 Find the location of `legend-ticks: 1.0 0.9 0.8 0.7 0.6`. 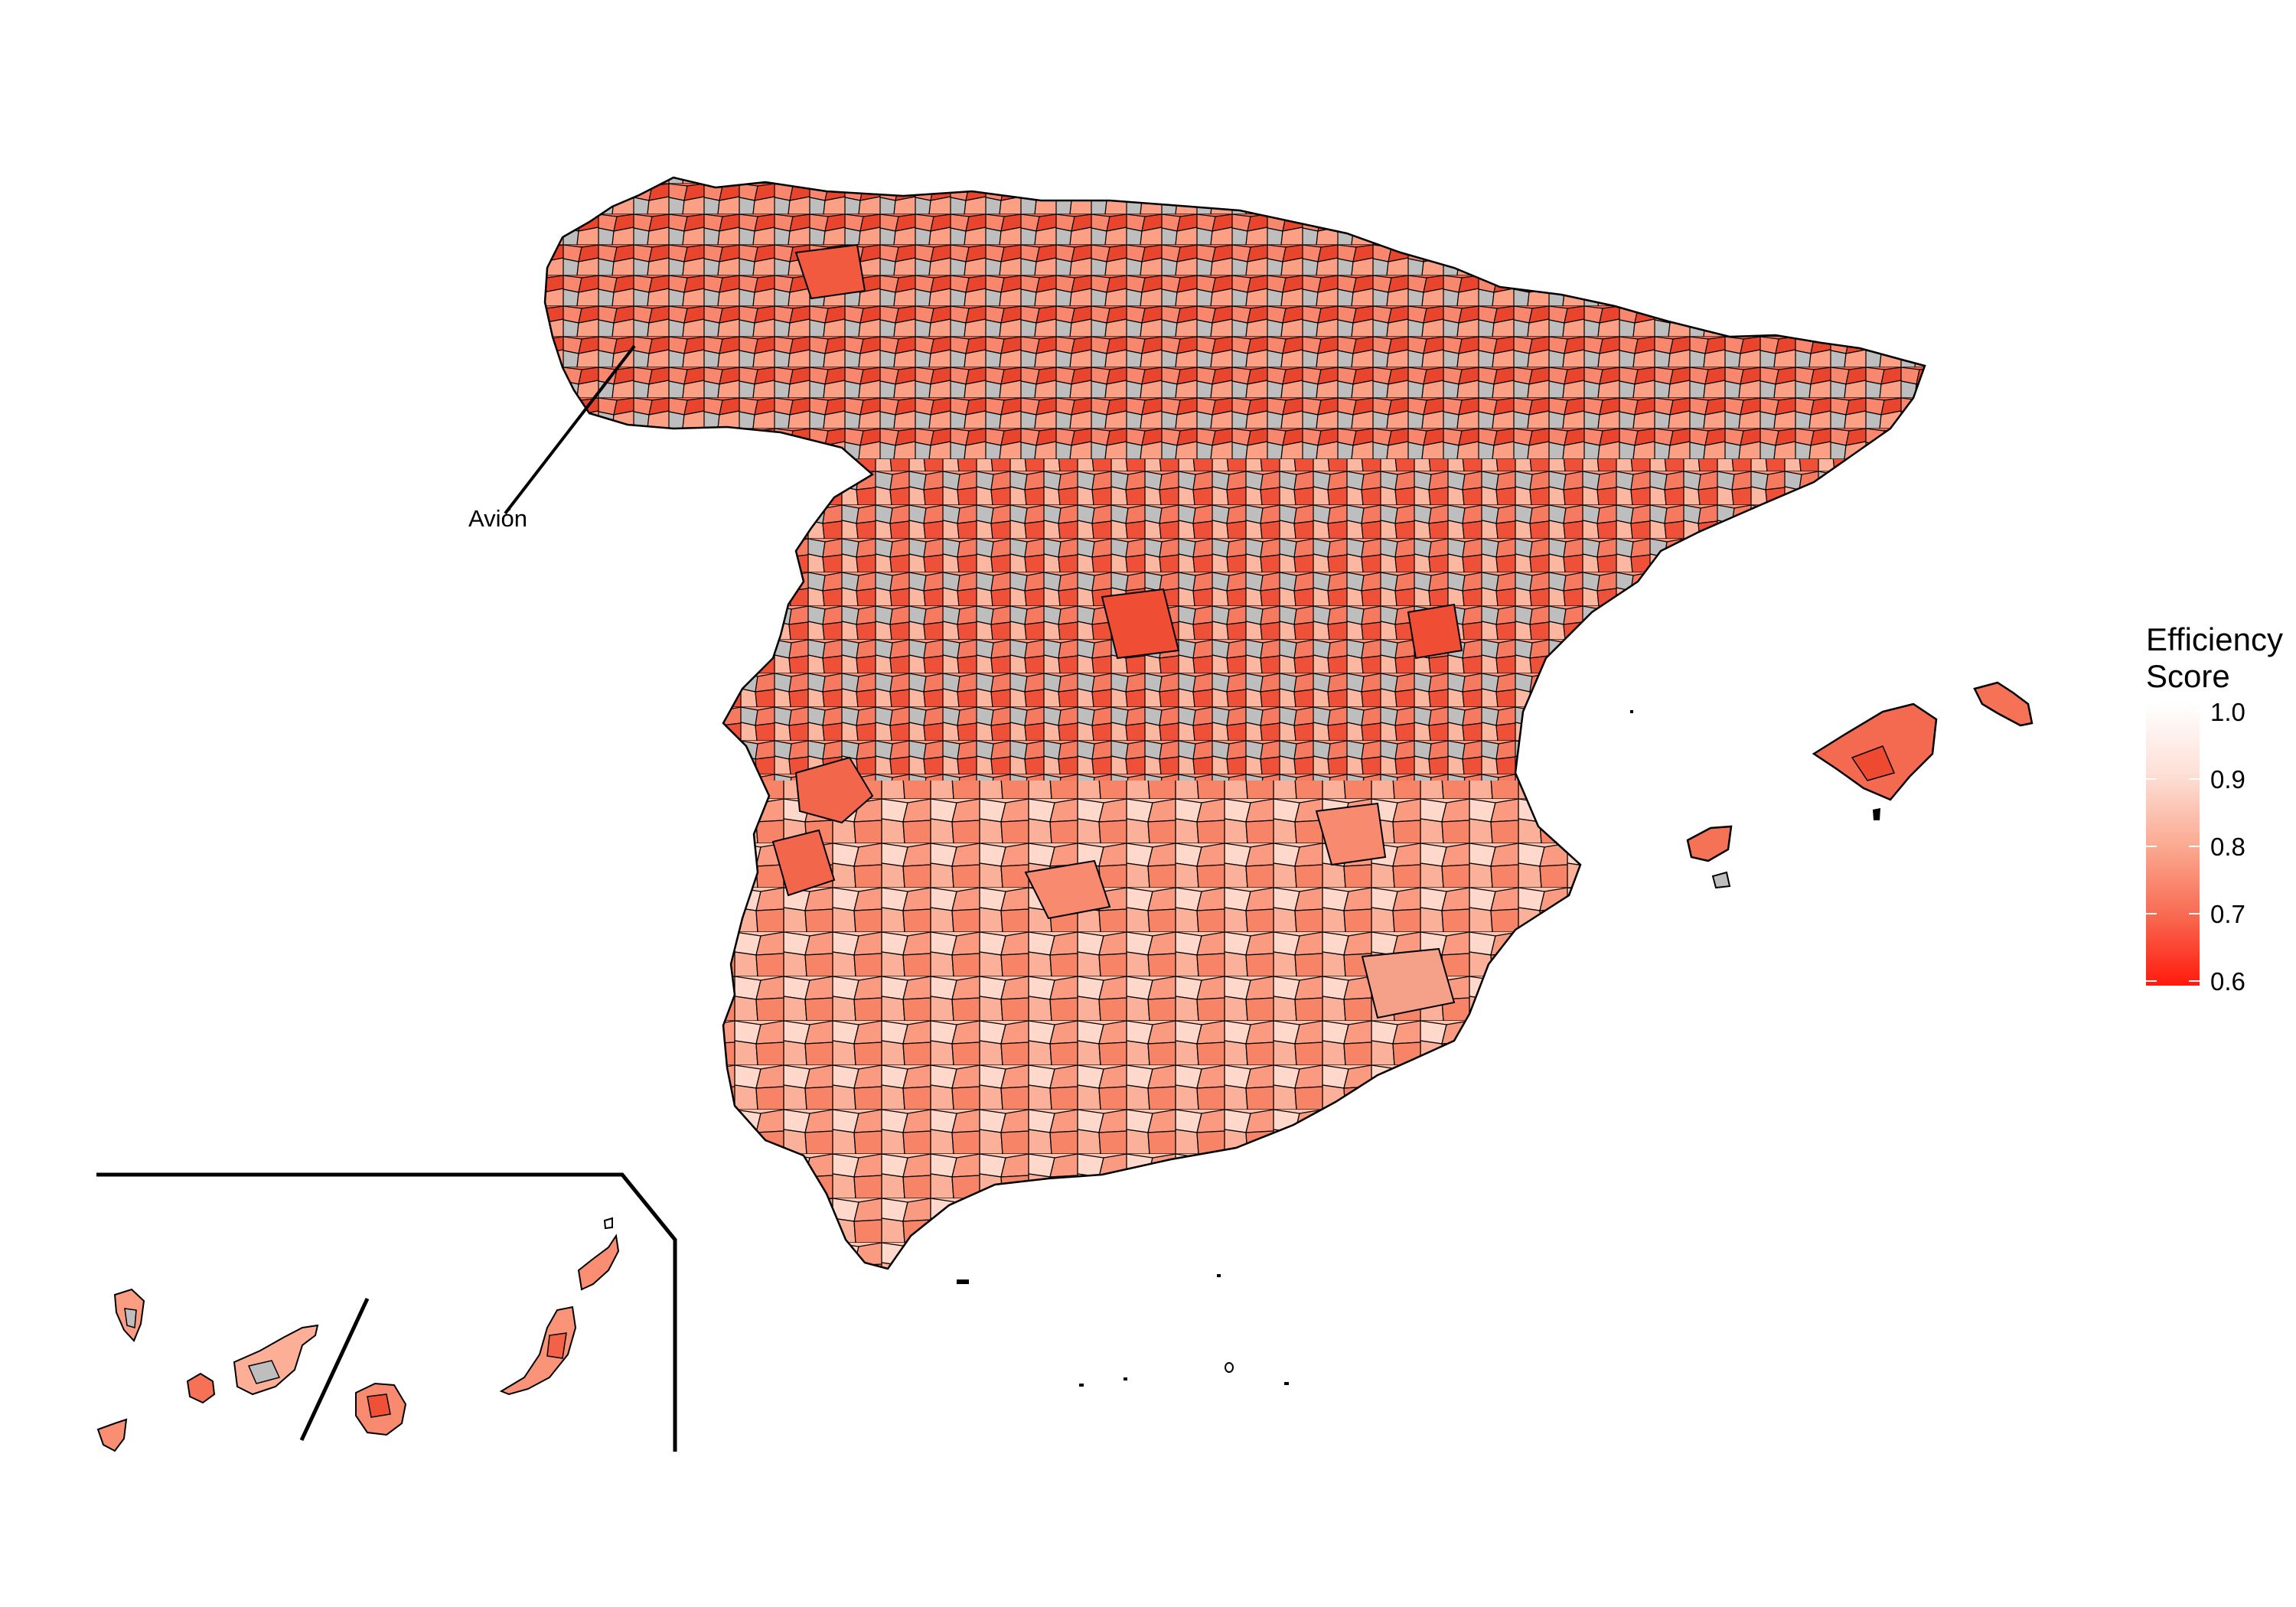

legend-ticks: 1.0 0.9 0.8 0.7 0.6 is located at coordinates (2195, 847).